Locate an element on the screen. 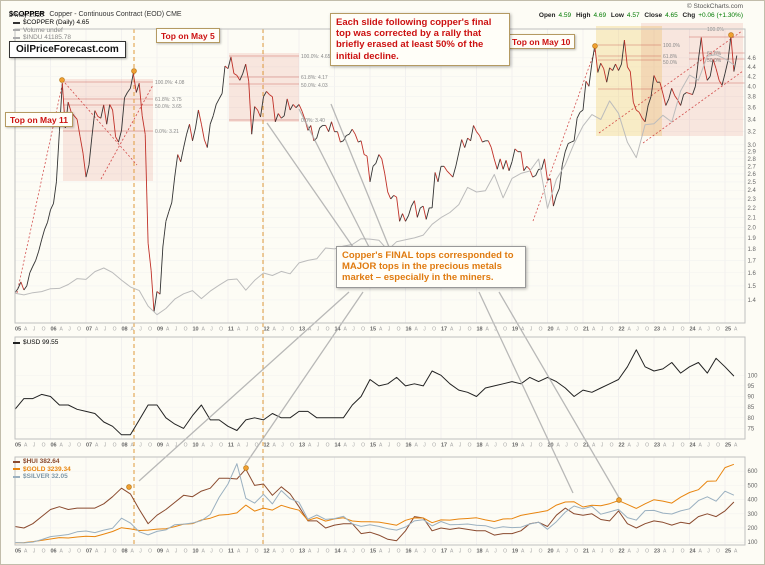 Image resolution: width=765 pixels, height=565 pixels. series-usd-line is located at coordinates (374, 392).